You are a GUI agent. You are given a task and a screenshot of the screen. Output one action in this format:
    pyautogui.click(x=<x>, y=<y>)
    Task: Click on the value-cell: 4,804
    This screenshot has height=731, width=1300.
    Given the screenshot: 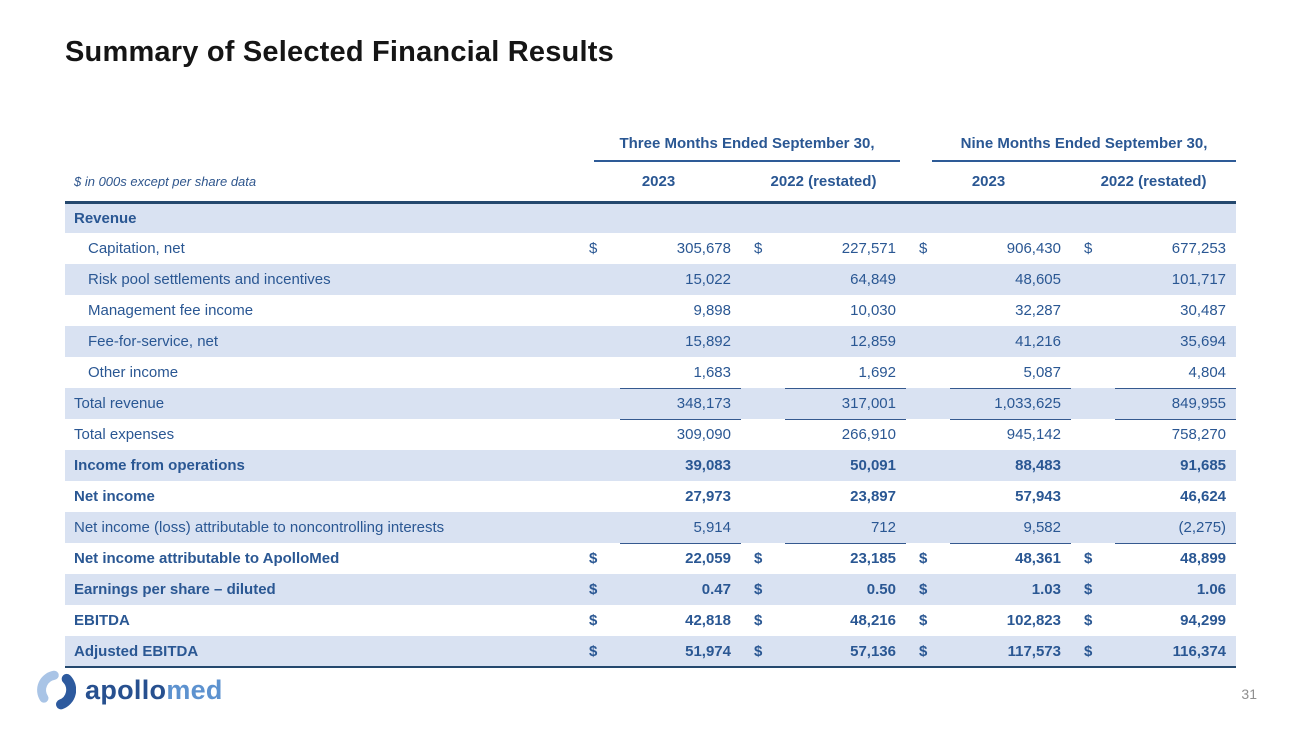 What is the action you would take?
    pyautogui.click(x=1176, y=373)
    